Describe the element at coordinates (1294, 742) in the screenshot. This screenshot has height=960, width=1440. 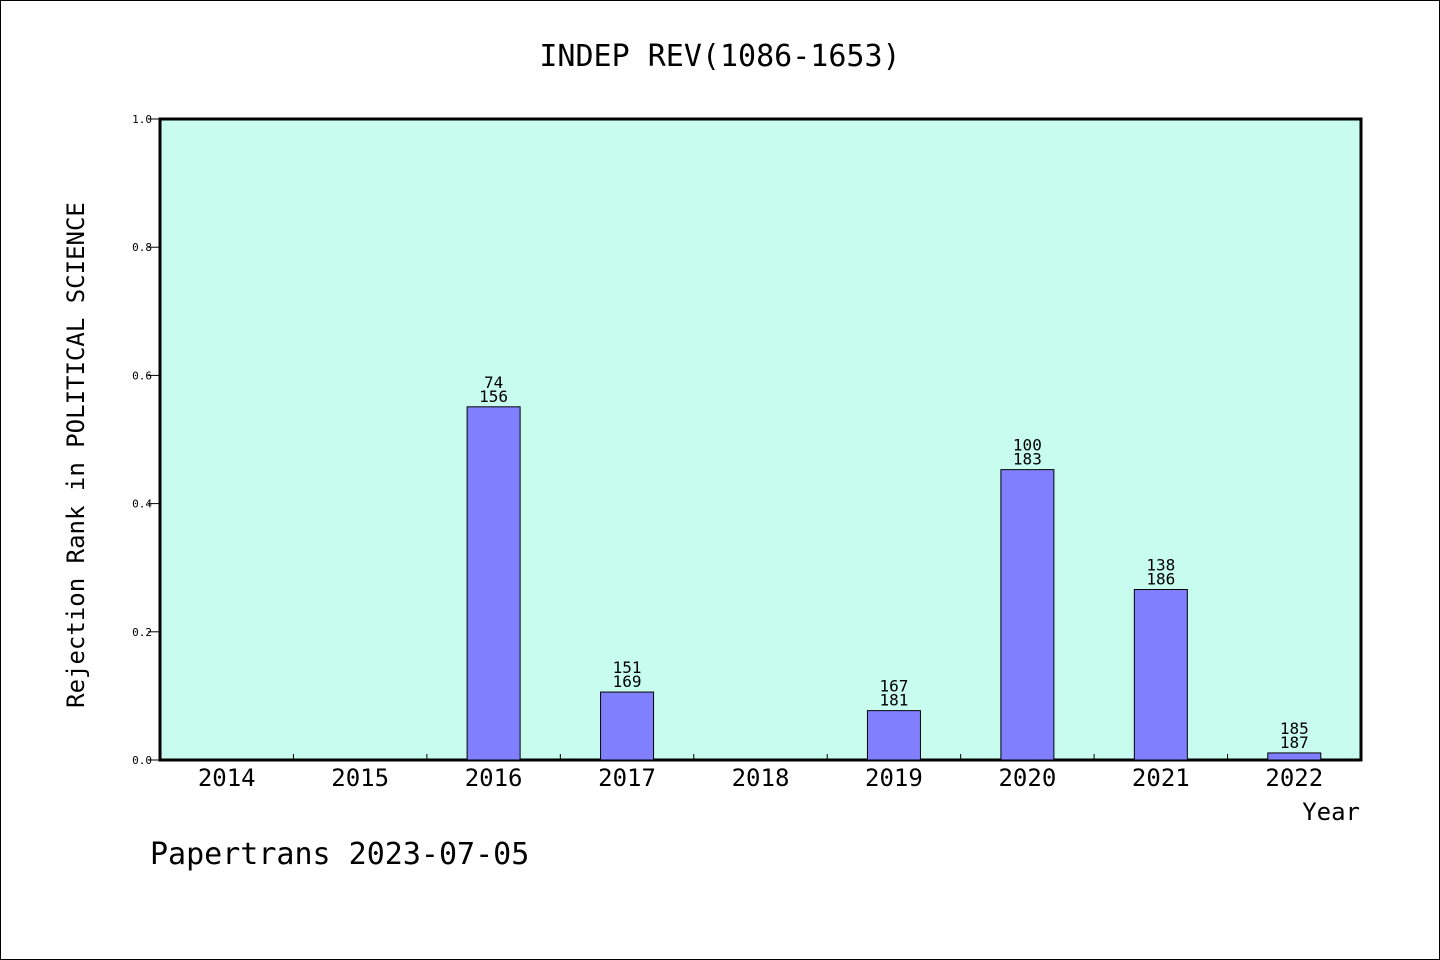
I see `bar-label-bottom: 187` at that location.